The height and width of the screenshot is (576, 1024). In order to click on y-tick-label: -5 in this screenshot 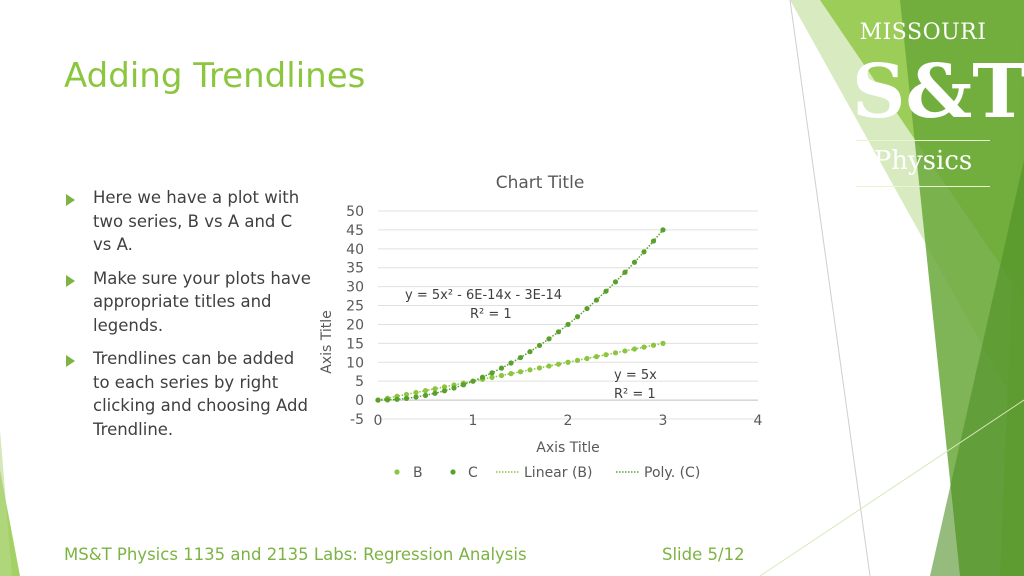, I will do `click(357, 420)`.